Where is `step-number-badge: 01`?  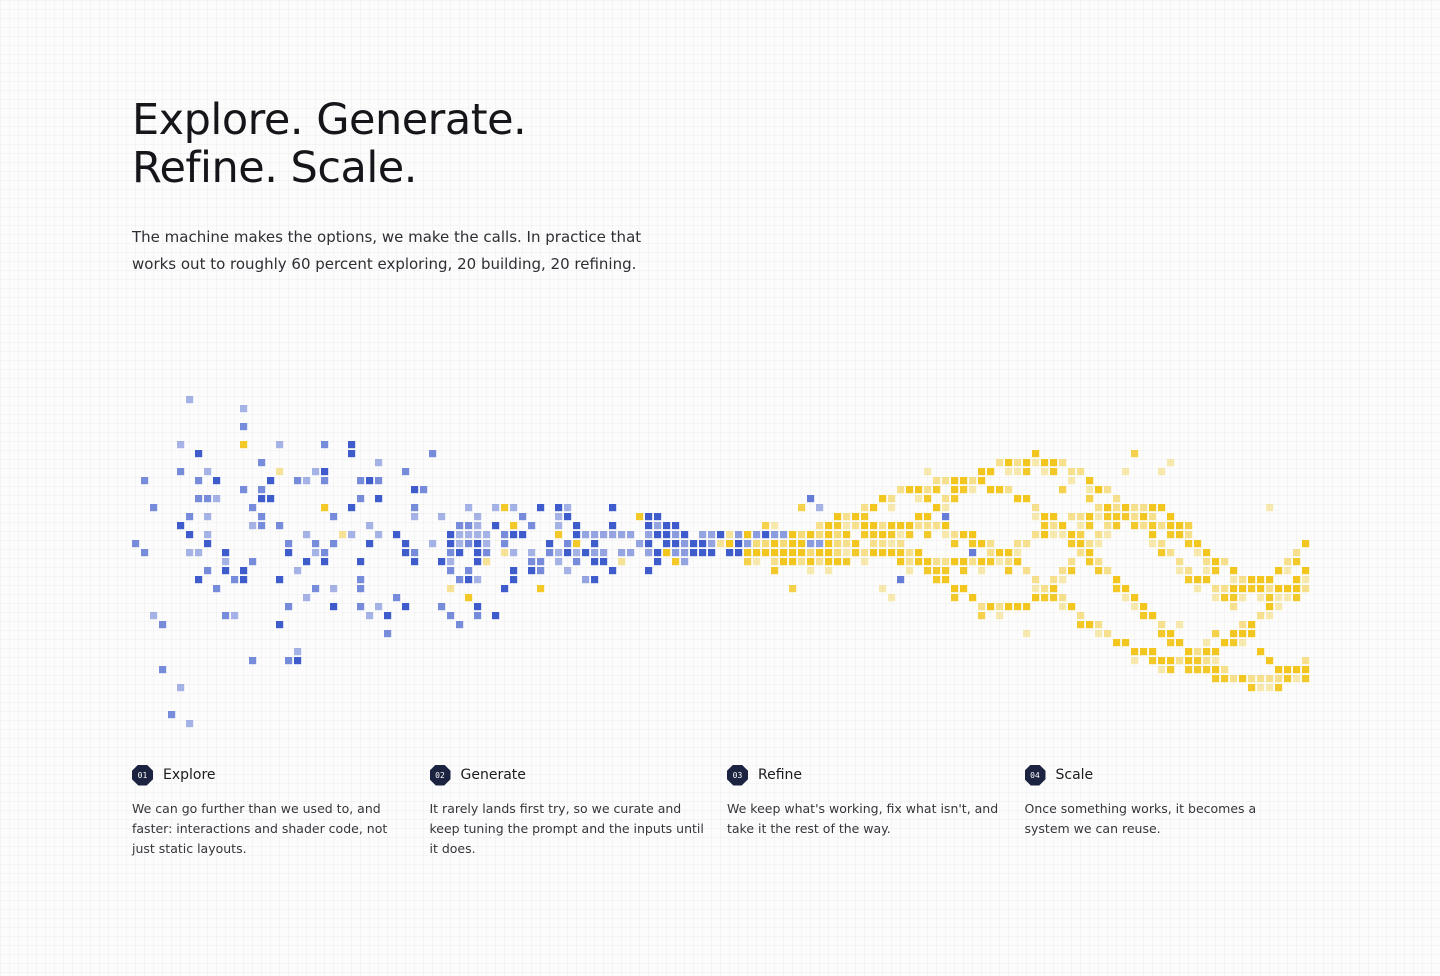
step-number-badge: 01 is located at coordinates (142, 775).